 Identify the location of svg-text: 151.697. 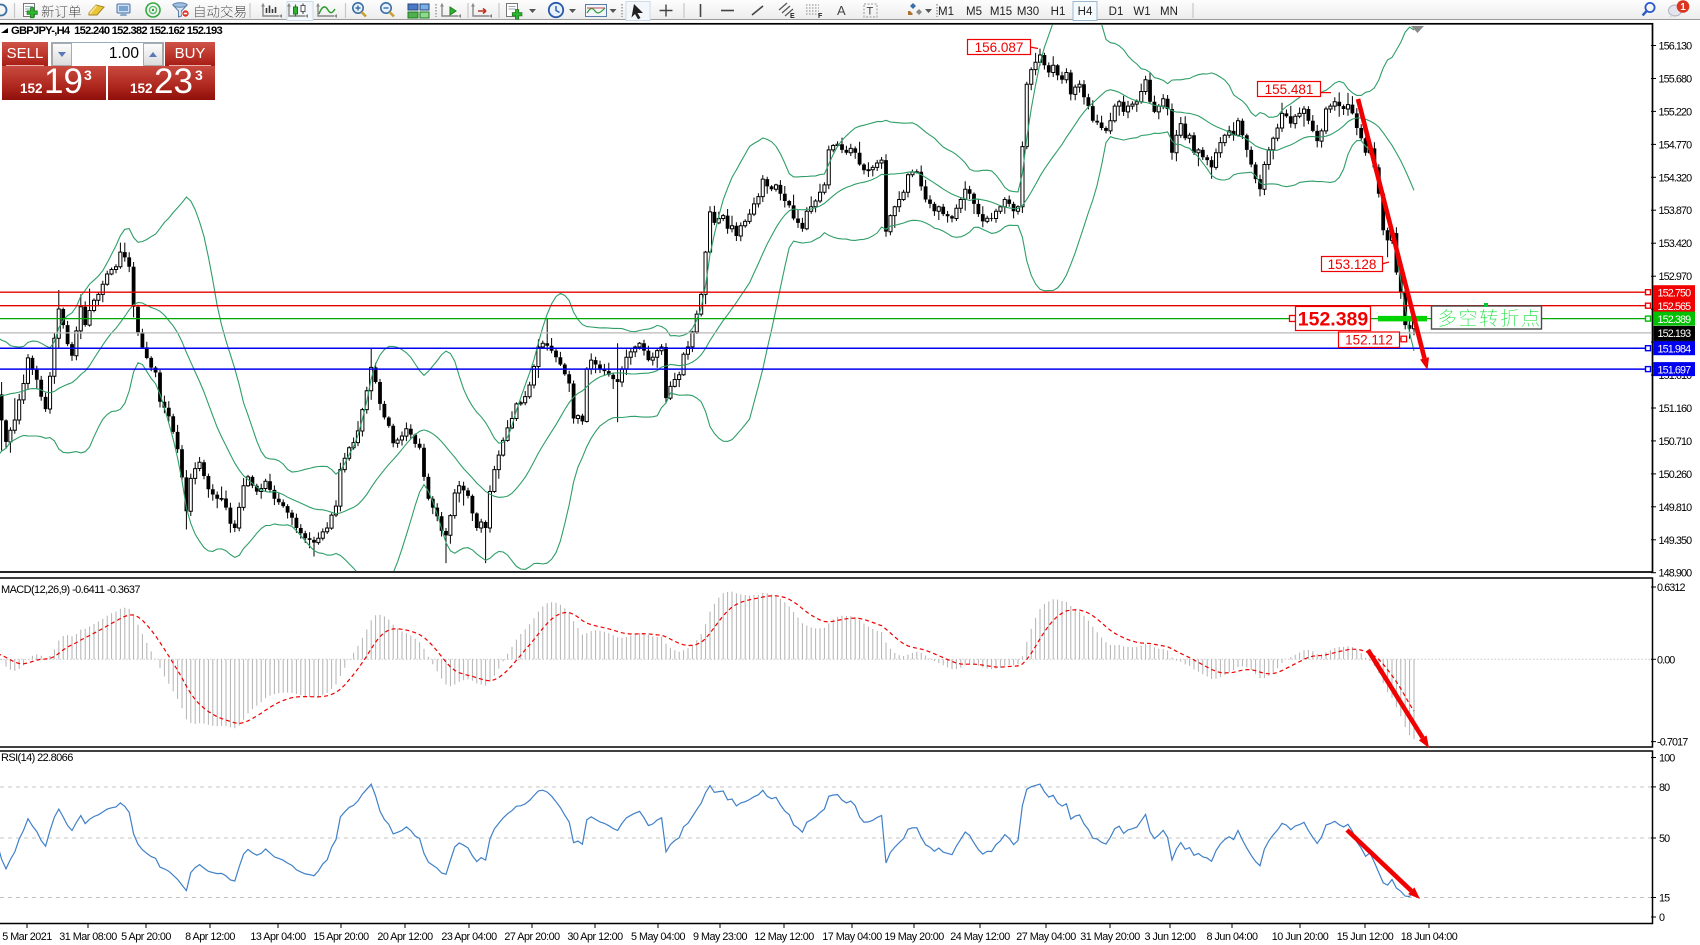
(1675, 370).